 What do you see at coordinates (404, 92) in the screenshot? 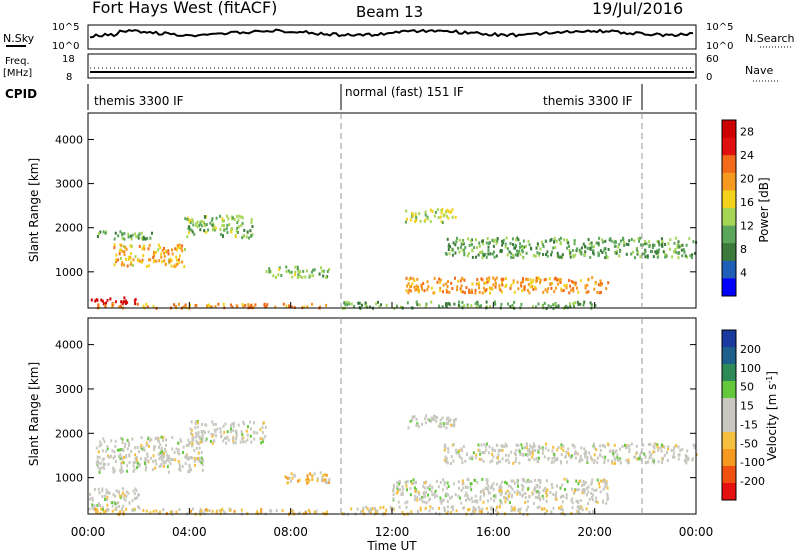
I see `cpid-segment-2: normal (fast) 151 IF` at bounding box center [404, 92].